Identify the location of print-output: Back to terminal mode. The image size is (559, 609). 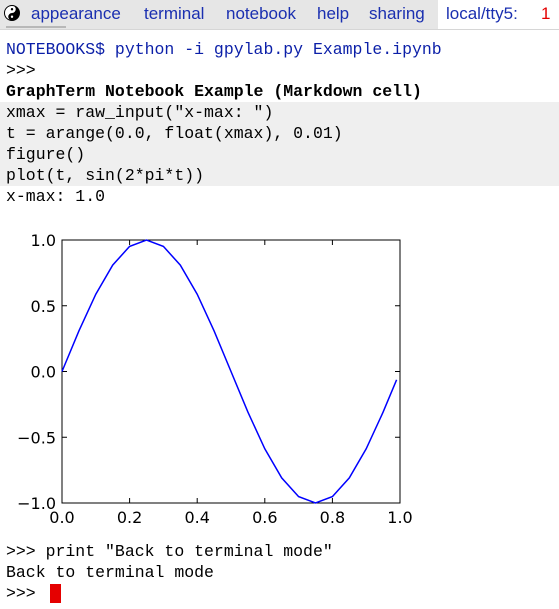
(110, 572).